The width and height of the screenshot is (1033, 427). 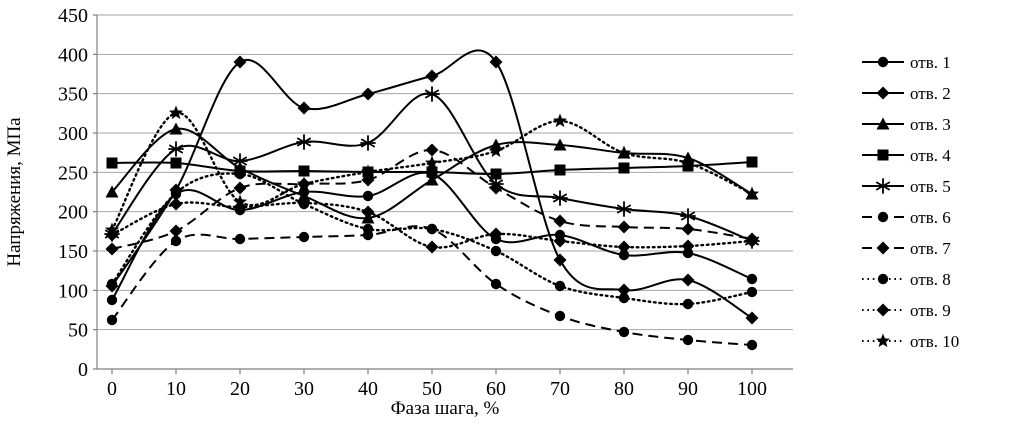 What do you see at coordinates (752, 389) in the screenshot?
I see `x-tick-label-100: 100` at bounding box center [752, 389].